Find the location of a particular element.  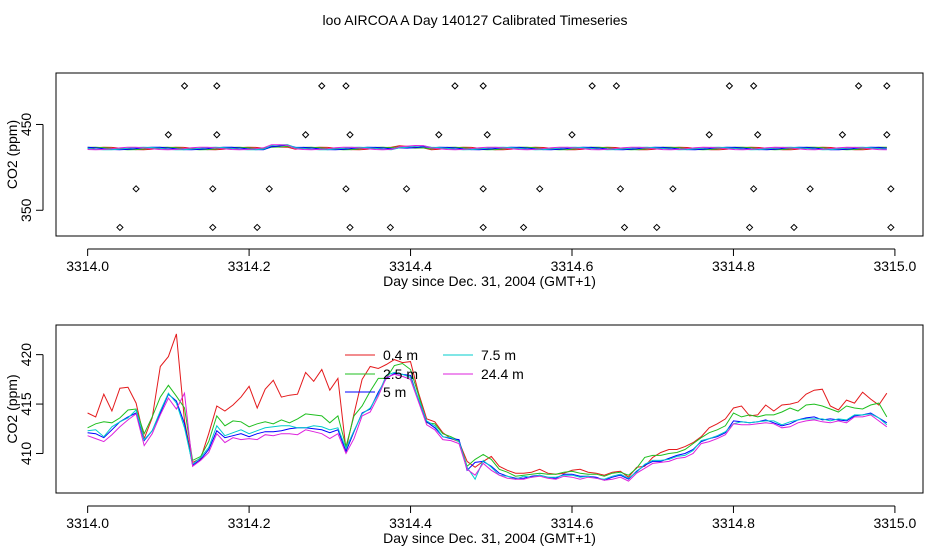

legend-label: 7.5 m is located at coordinates (498, 355).